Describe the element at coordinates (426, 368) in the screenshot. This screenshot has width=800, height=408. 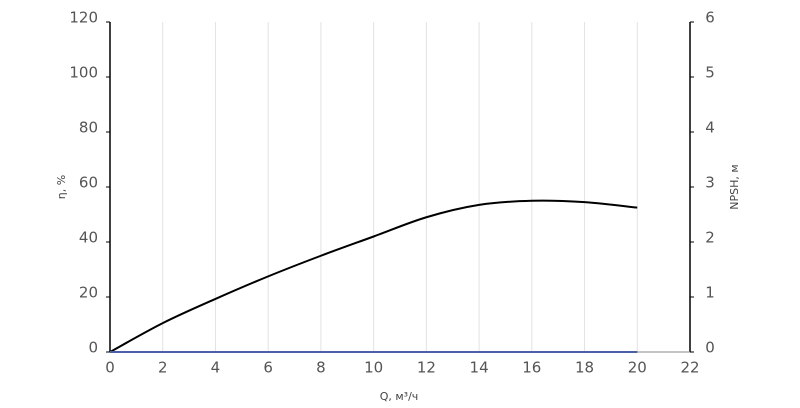
I see `x-tick-label: 12` at that location.